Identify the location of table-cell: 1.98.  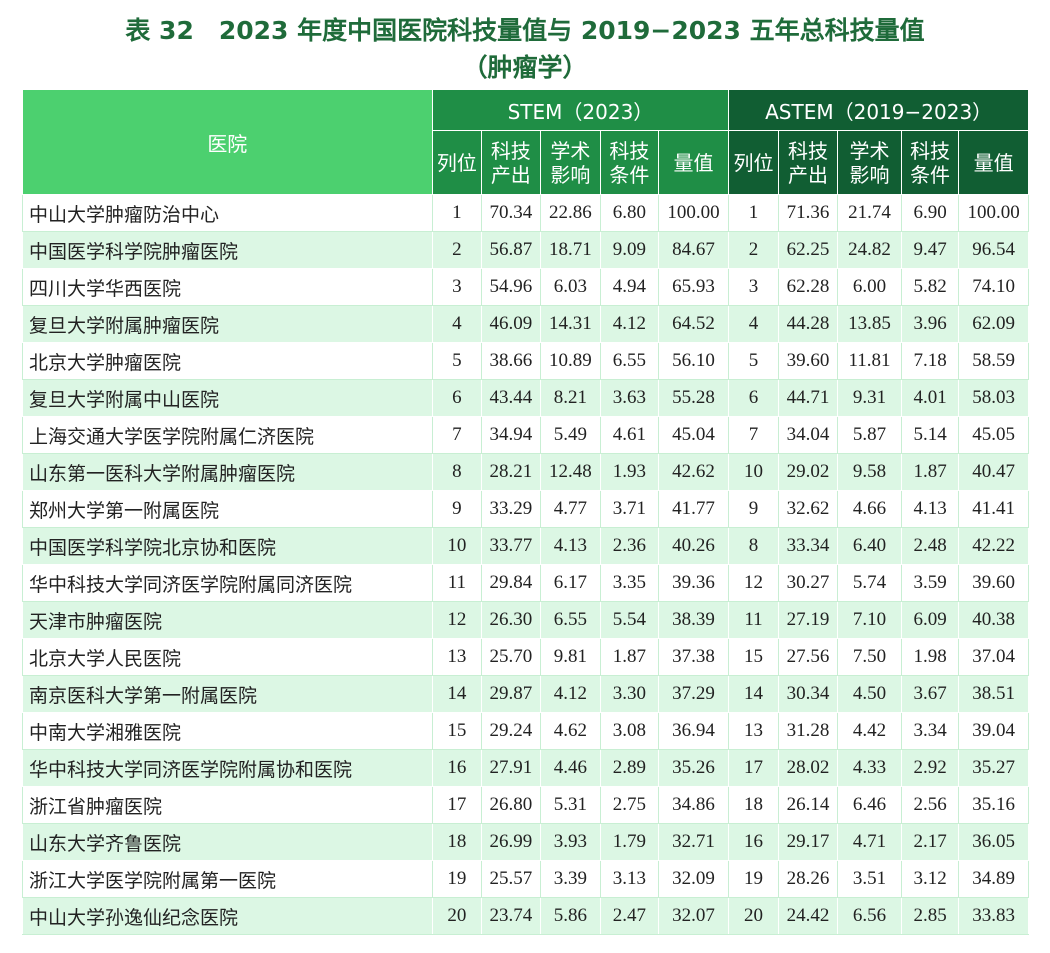
(930, 657).